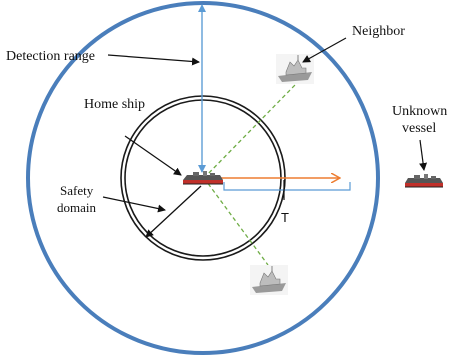 The image size is (449, 359). What do you see at coordinates (173, 211) in the screenshot?
I see `safety-domain-radius-arrow` at bounding box center [173, 211].